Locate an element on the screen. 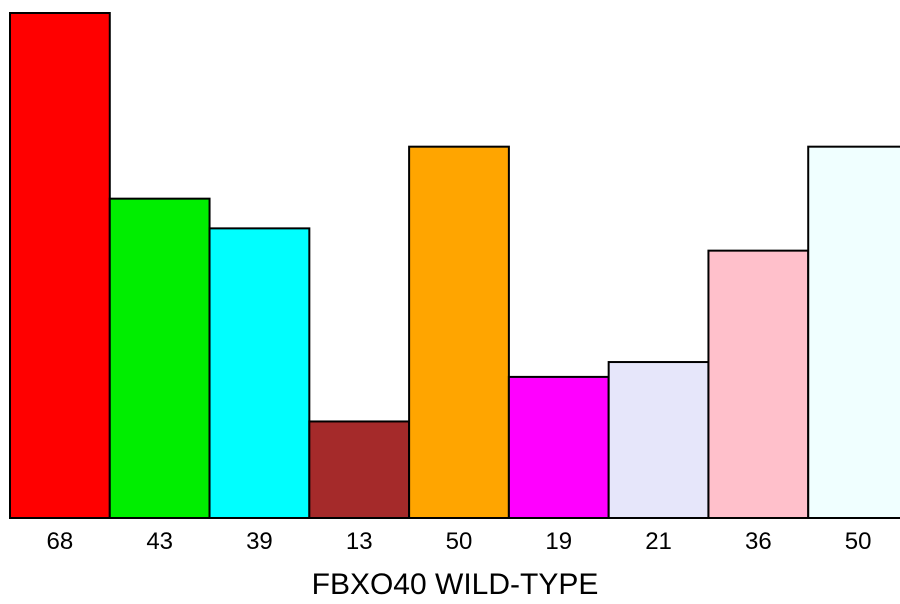 This screenshot has width=900, height=604. x-tick-label-8: 36 is located at coordinates (758, 541).